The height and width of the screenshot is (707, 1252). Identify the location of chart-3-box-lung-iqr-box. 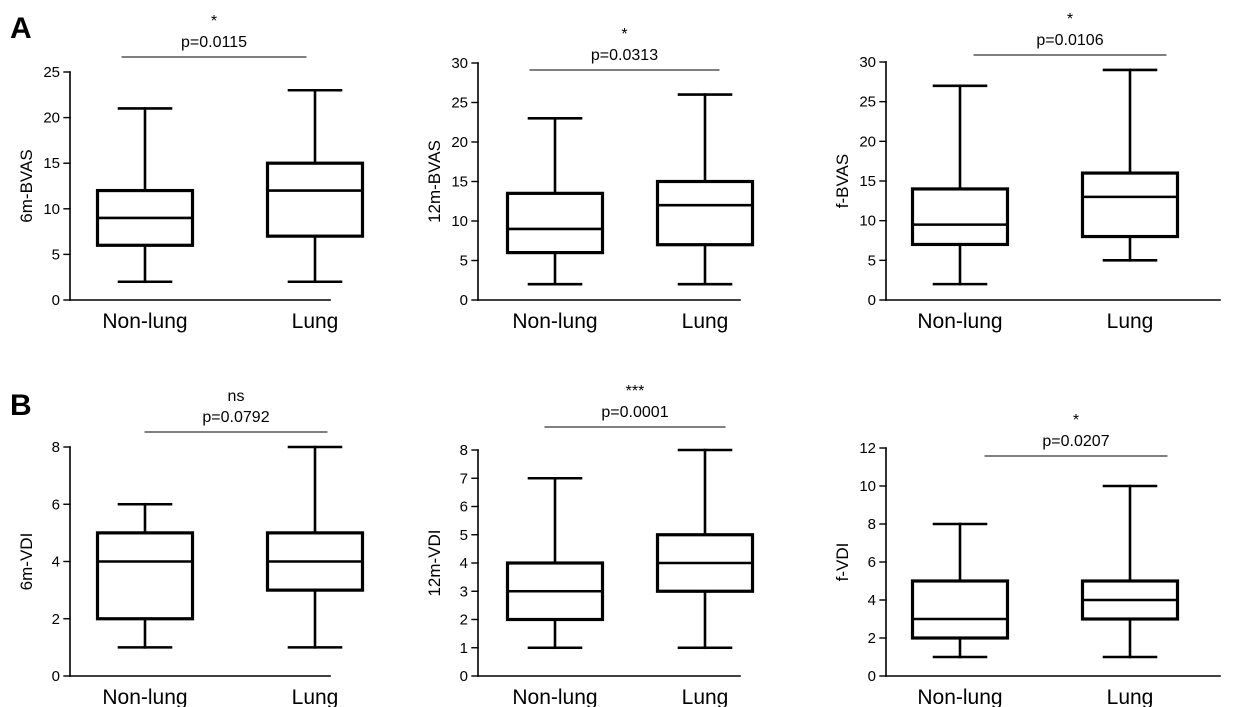
(1130, 205).